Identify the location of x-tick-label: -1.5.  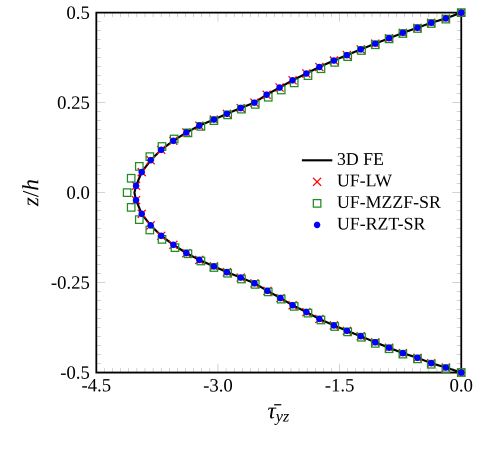
(340, 385).